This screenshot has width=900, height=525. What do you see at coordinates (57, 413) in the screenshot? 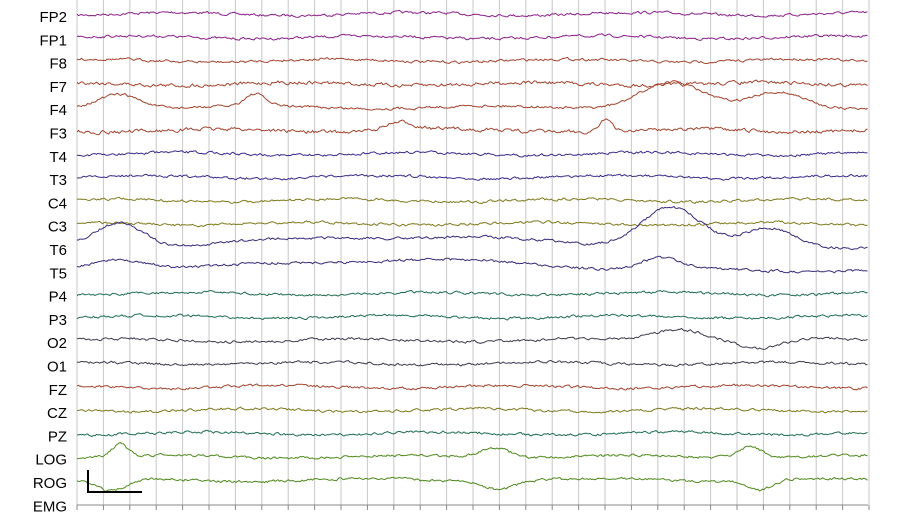
I see `channel-label: CZ` at bounding box center [57, 413].